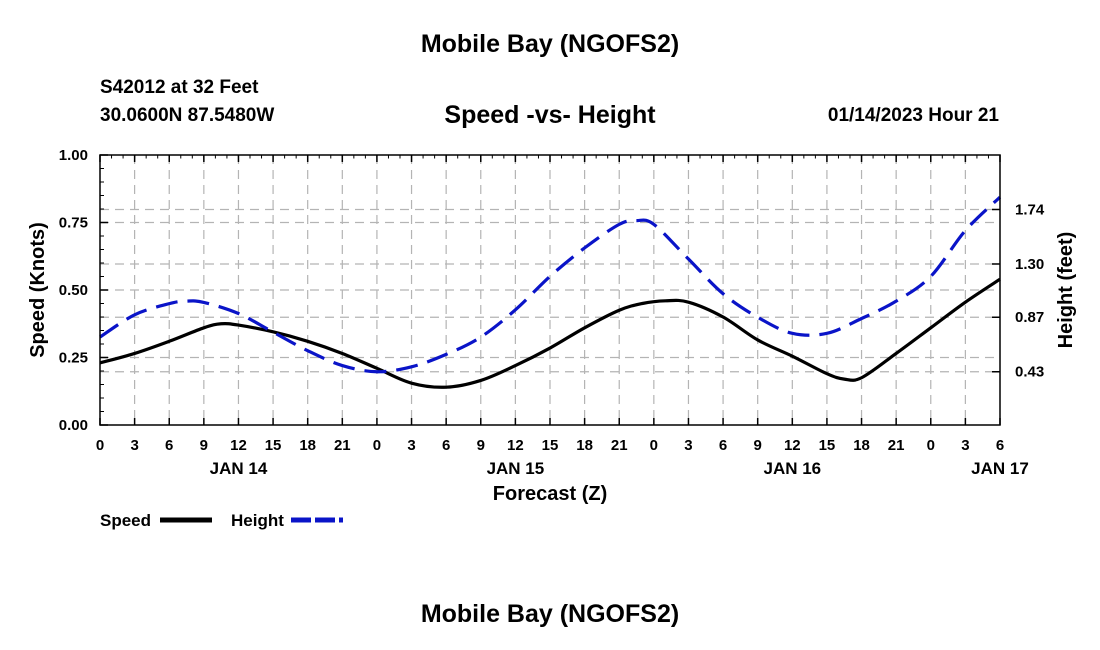 Image resolution: width=1100 pixels, height=650 pixels. Describe the element at coordinates (1029, 372) in the screenshot. I see `y-right-tick-label: 0.43` at that location.